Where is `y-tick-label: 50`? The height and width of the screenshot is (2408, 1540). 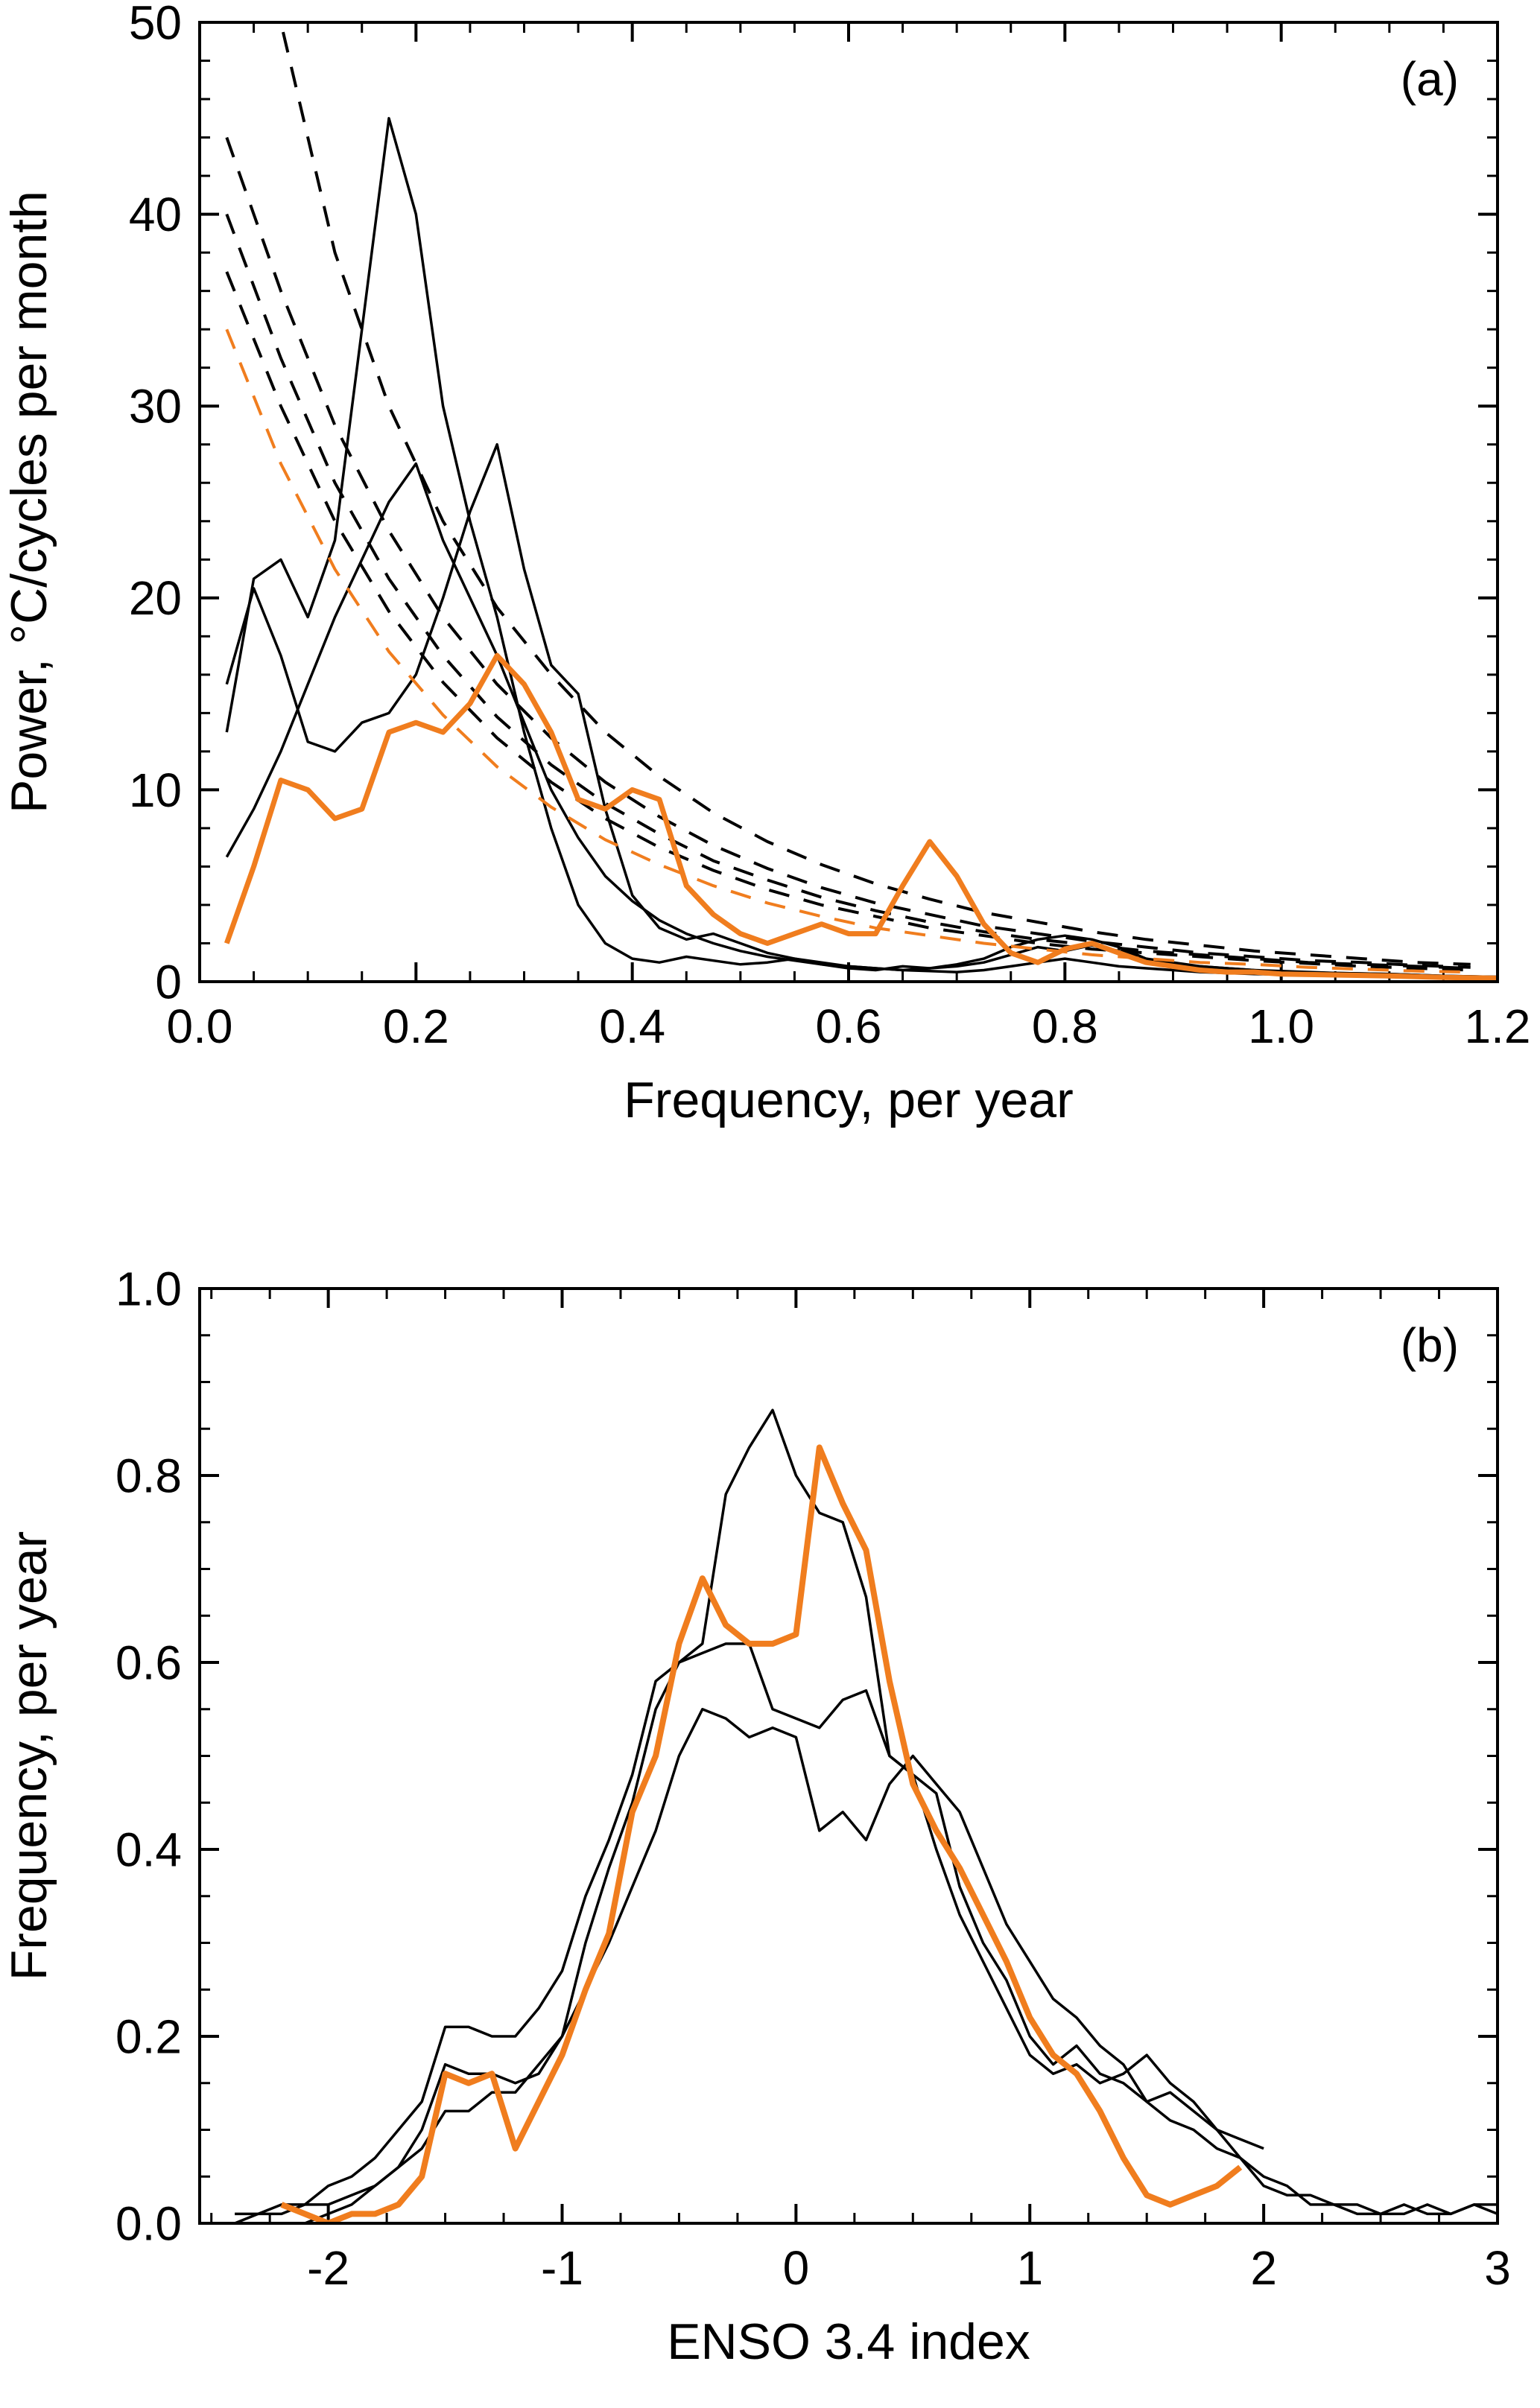 y-tick-label: 50 is located at coordinates (155, 25).